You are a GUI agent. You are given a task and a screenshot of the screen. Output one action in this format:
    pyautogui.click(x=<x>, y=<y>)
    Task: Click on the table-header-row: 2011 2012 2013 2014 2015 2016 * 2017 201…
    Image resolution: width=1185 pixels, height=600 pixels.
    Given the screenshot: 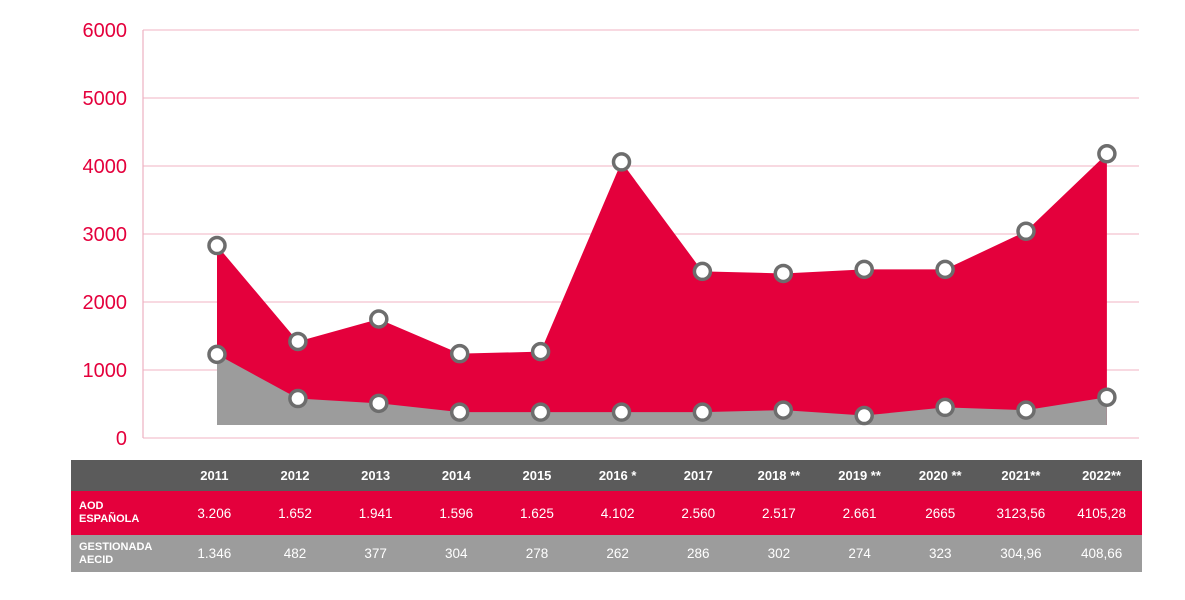 What is the action you would take?
    pyautogui.click(x=606, y=475)
    